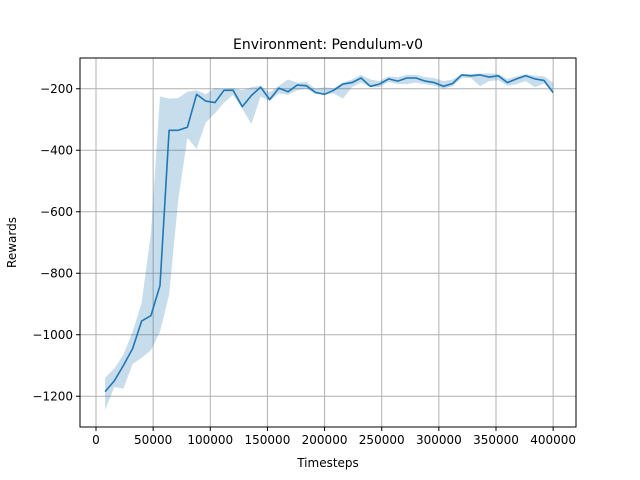 This screenshot has width=640, height=480. I want to click on y-axis-title: Rewards, so click(12, 242).